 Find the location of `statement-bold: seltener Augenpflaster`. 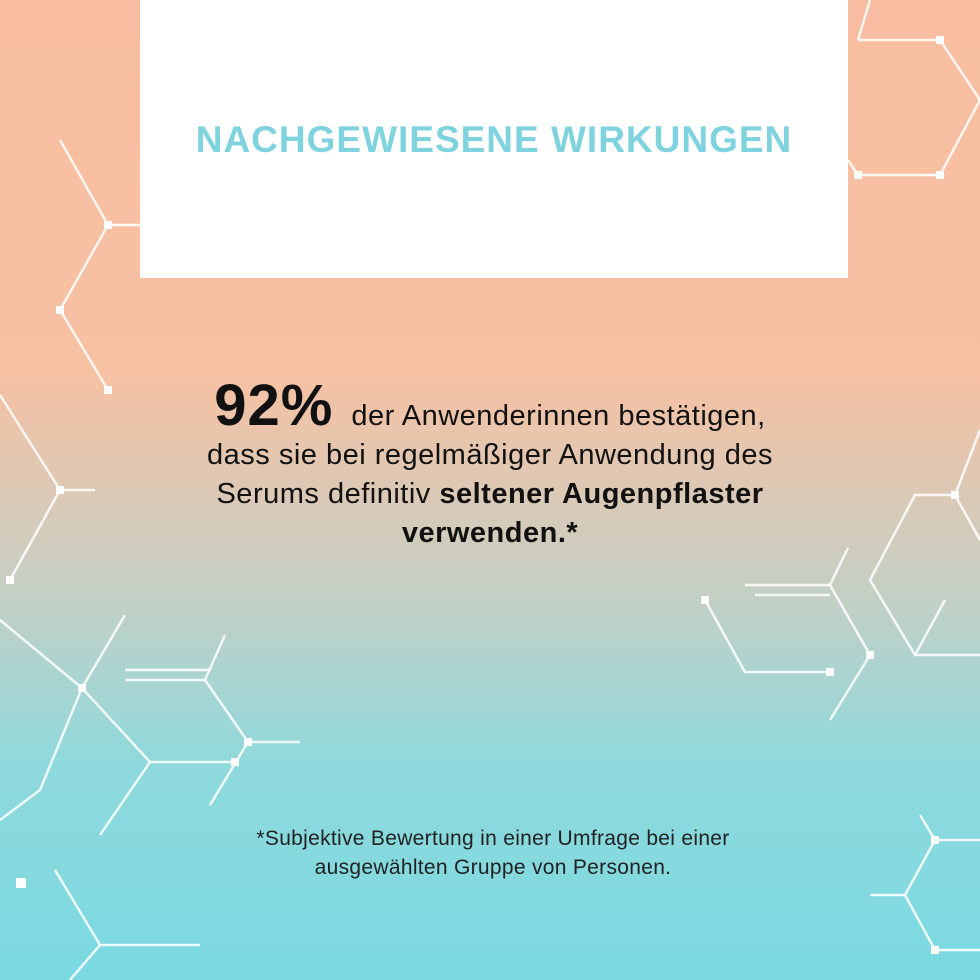

statement-bold: seltener Augenpflaster is located at coordinates (601, 494).